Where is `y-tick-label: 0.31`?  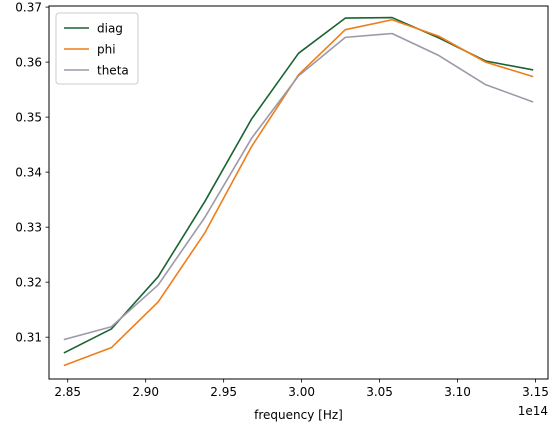 y-tick-label: 0.31 is located at coordinates (28, 337).